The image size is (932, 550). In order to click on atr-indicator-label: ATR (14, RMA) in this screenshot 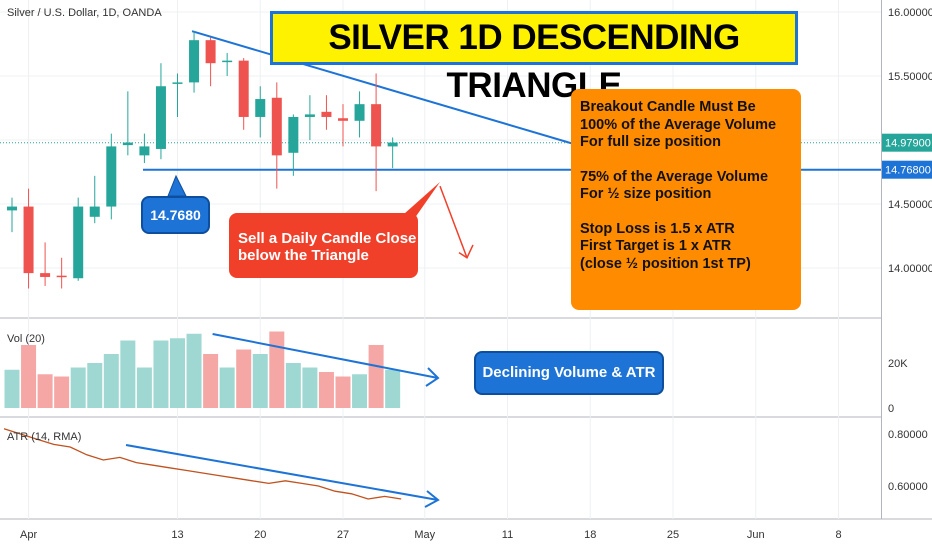, I will do `click(44, 437)`.